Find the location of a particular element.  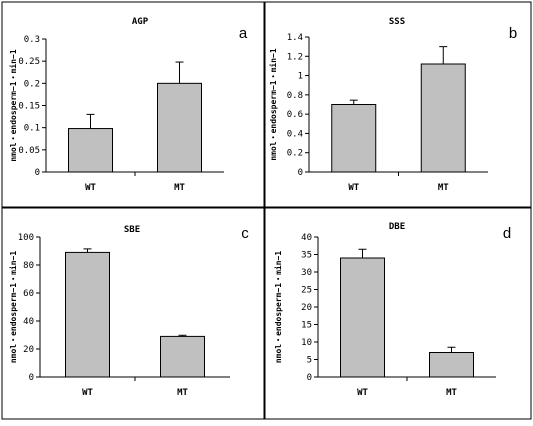

y-tick-label: 80 is located at coordinates (28, 266).